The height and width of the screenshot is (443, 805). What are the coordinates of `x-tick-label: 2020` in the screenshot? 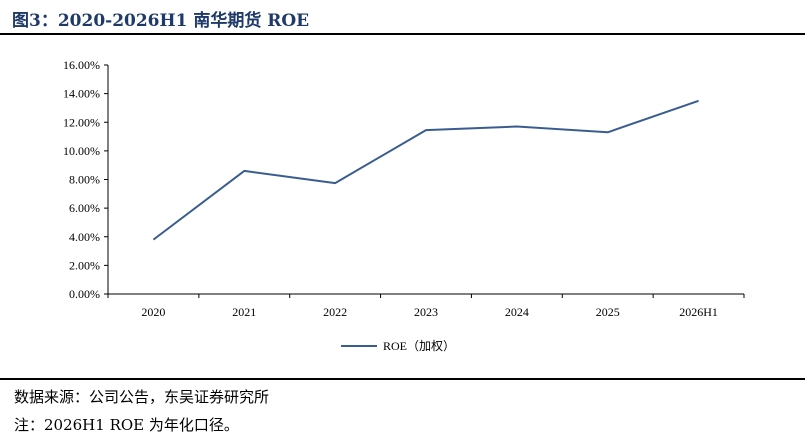 It's located at (153, 312).